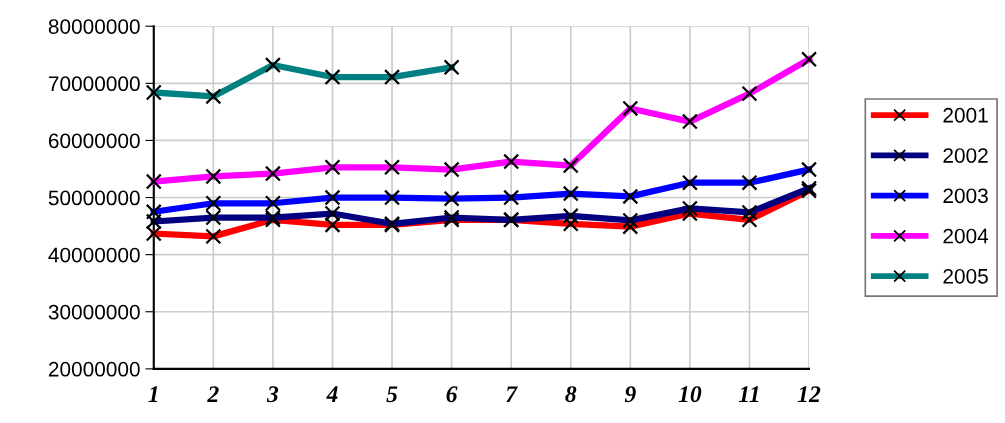  Describe the element at coordinates (965, 155) in the screenshot. I see `legend-label: 2002` at that location.